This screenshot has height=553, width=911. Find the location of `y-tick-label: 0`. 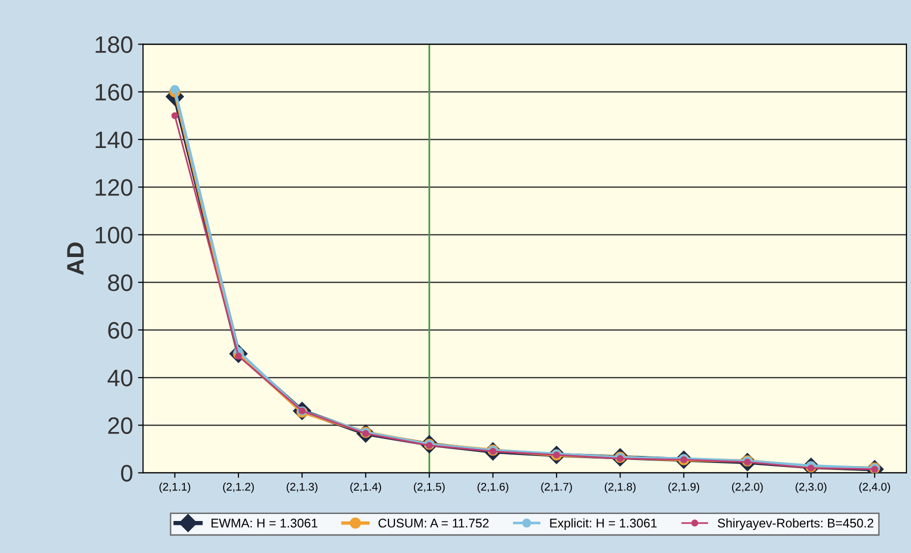

y-tick-label: 0 is located at coordinates (126, 473).